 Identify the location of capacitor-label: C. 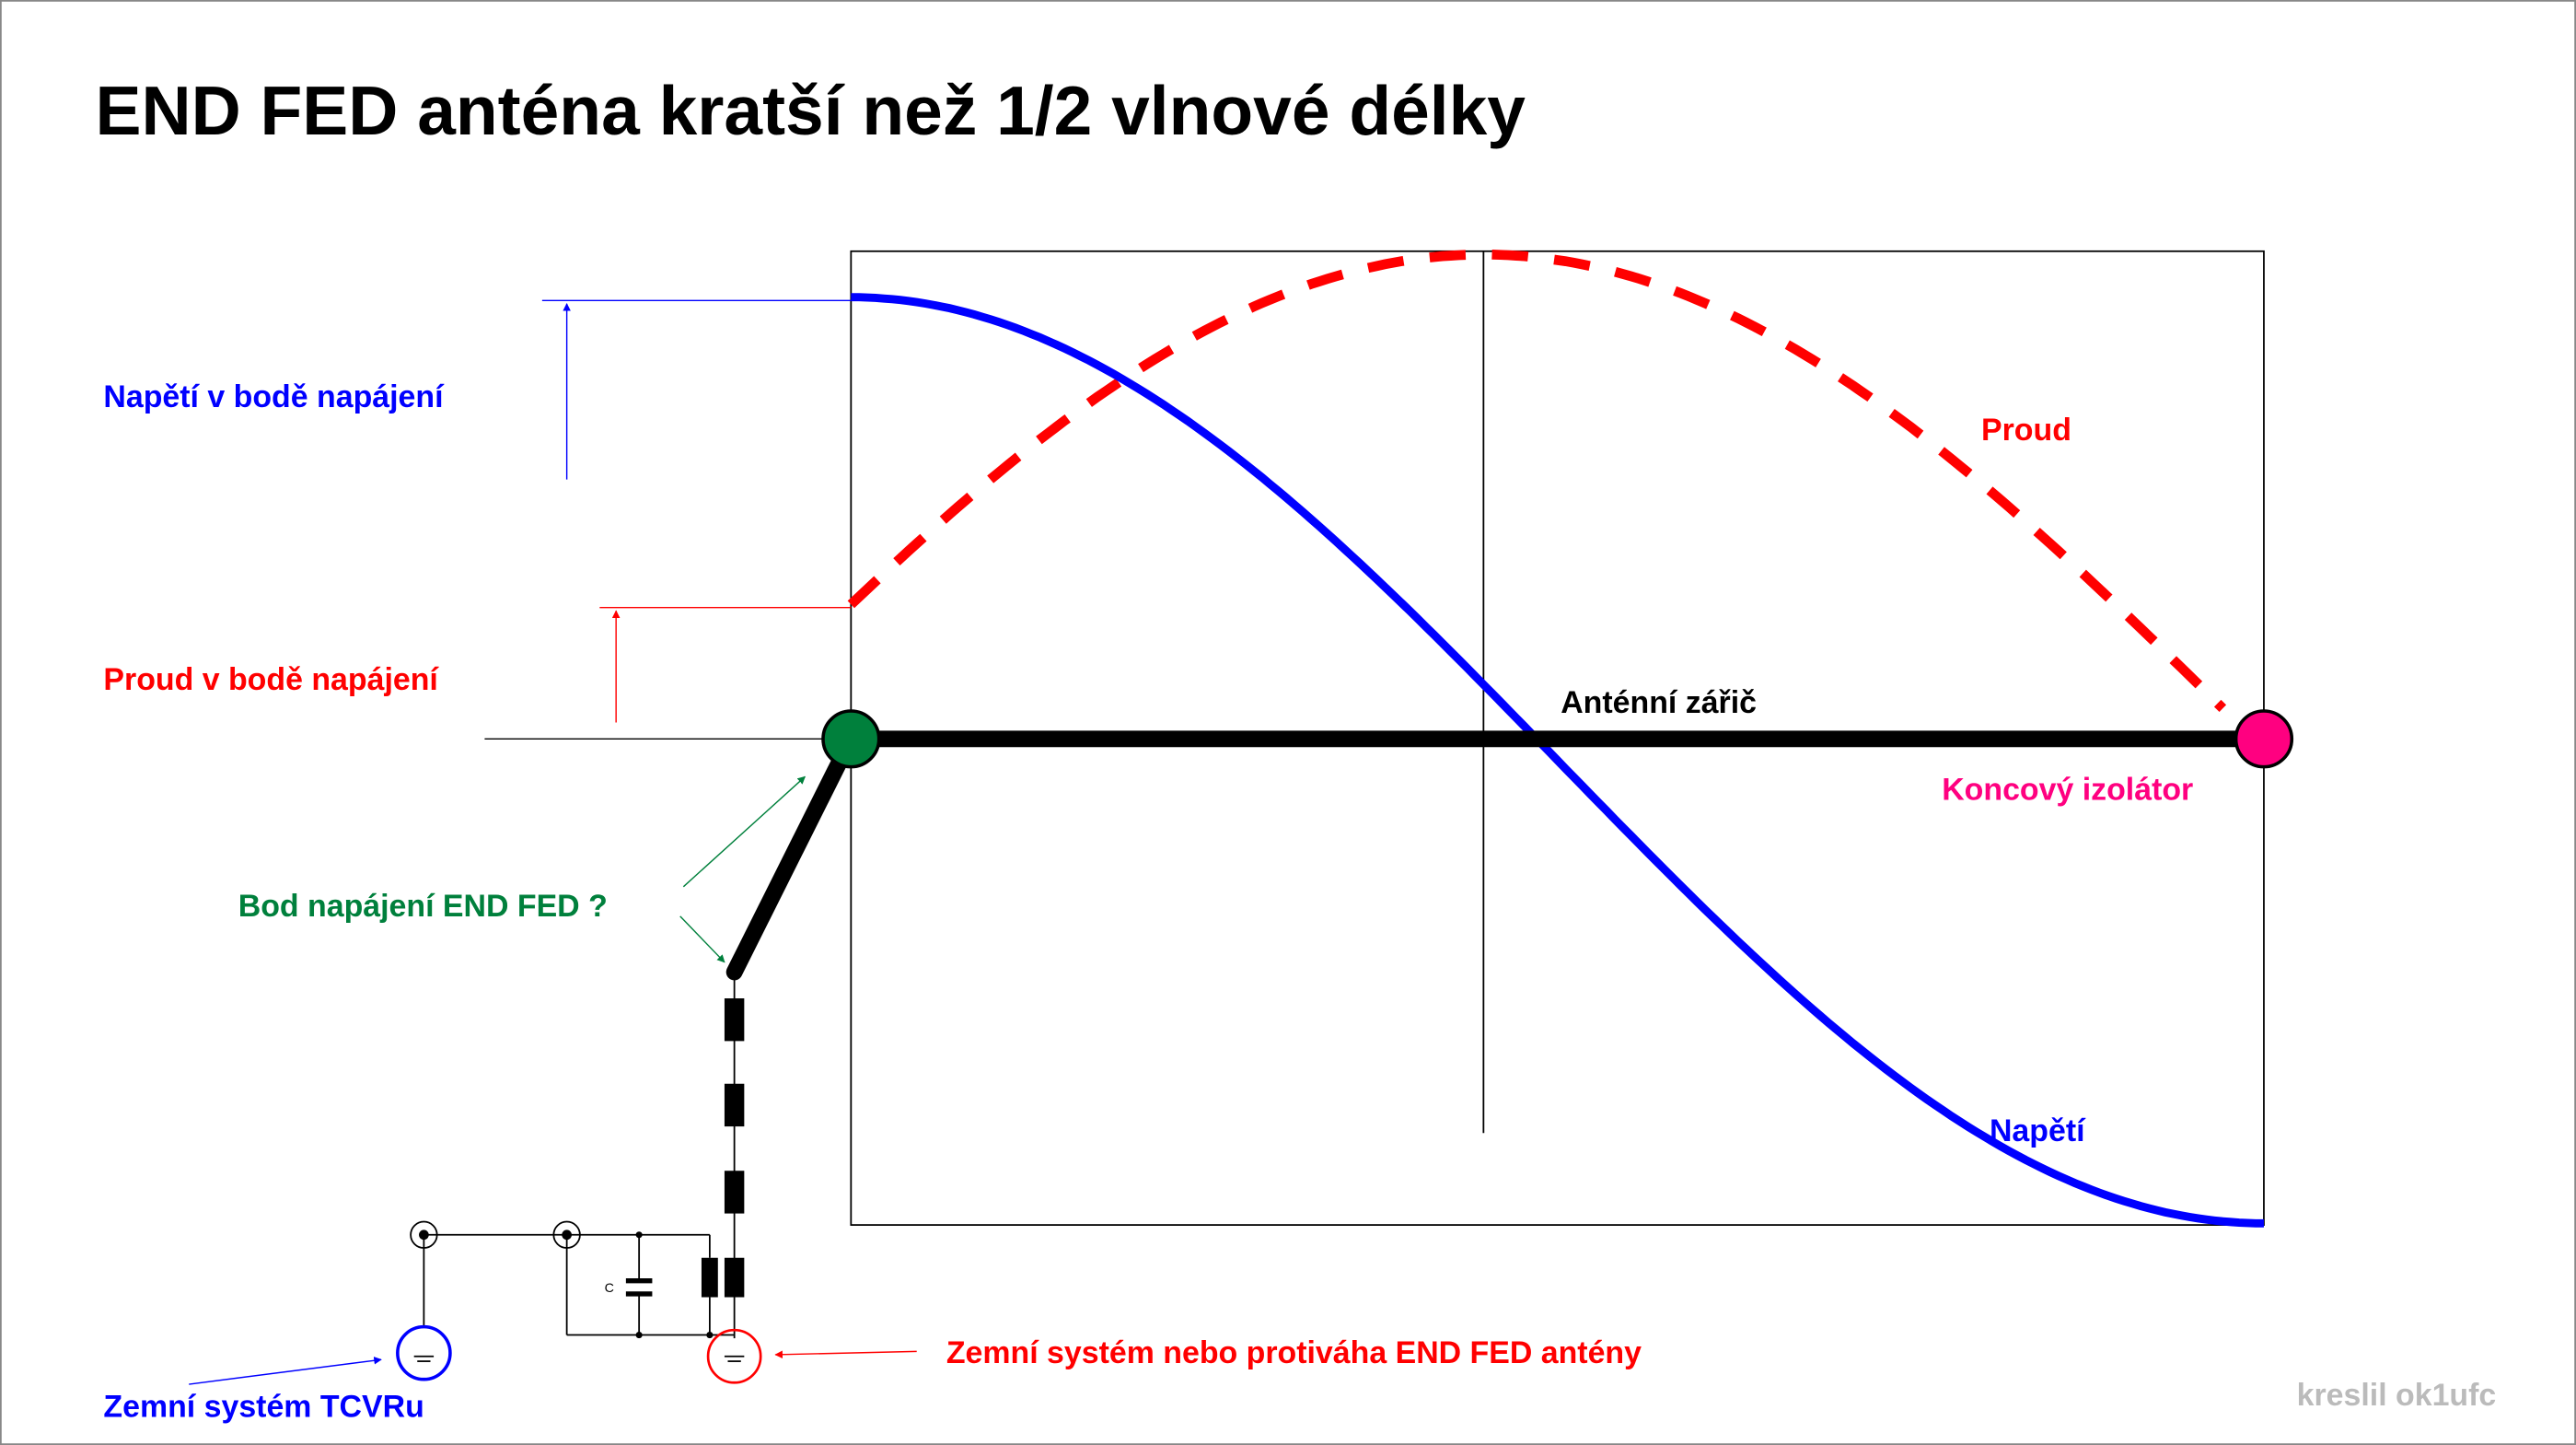
(609, 1288).